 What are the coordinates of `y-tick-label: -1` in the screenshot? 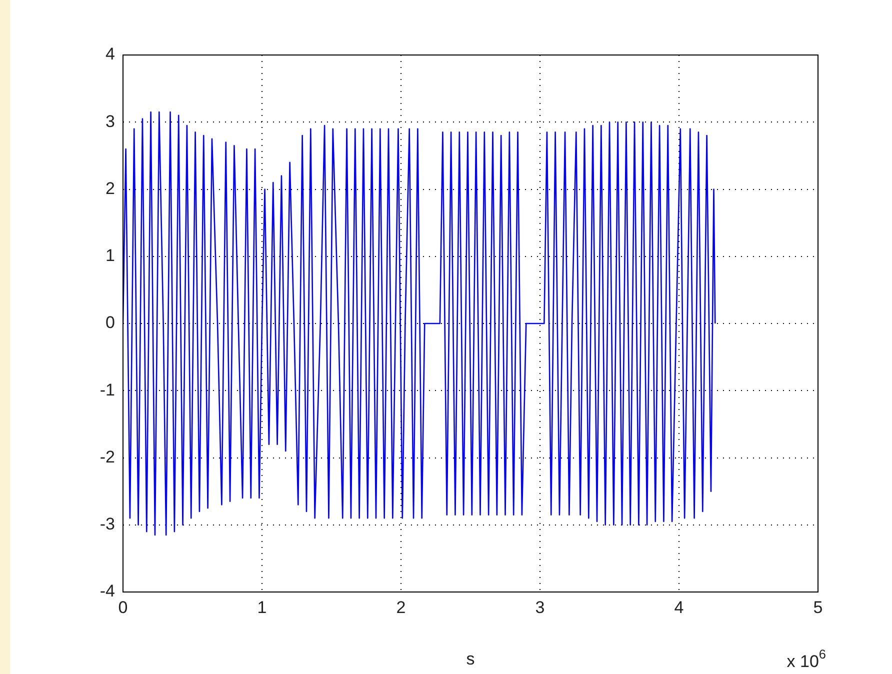 It's located at (107, 390).